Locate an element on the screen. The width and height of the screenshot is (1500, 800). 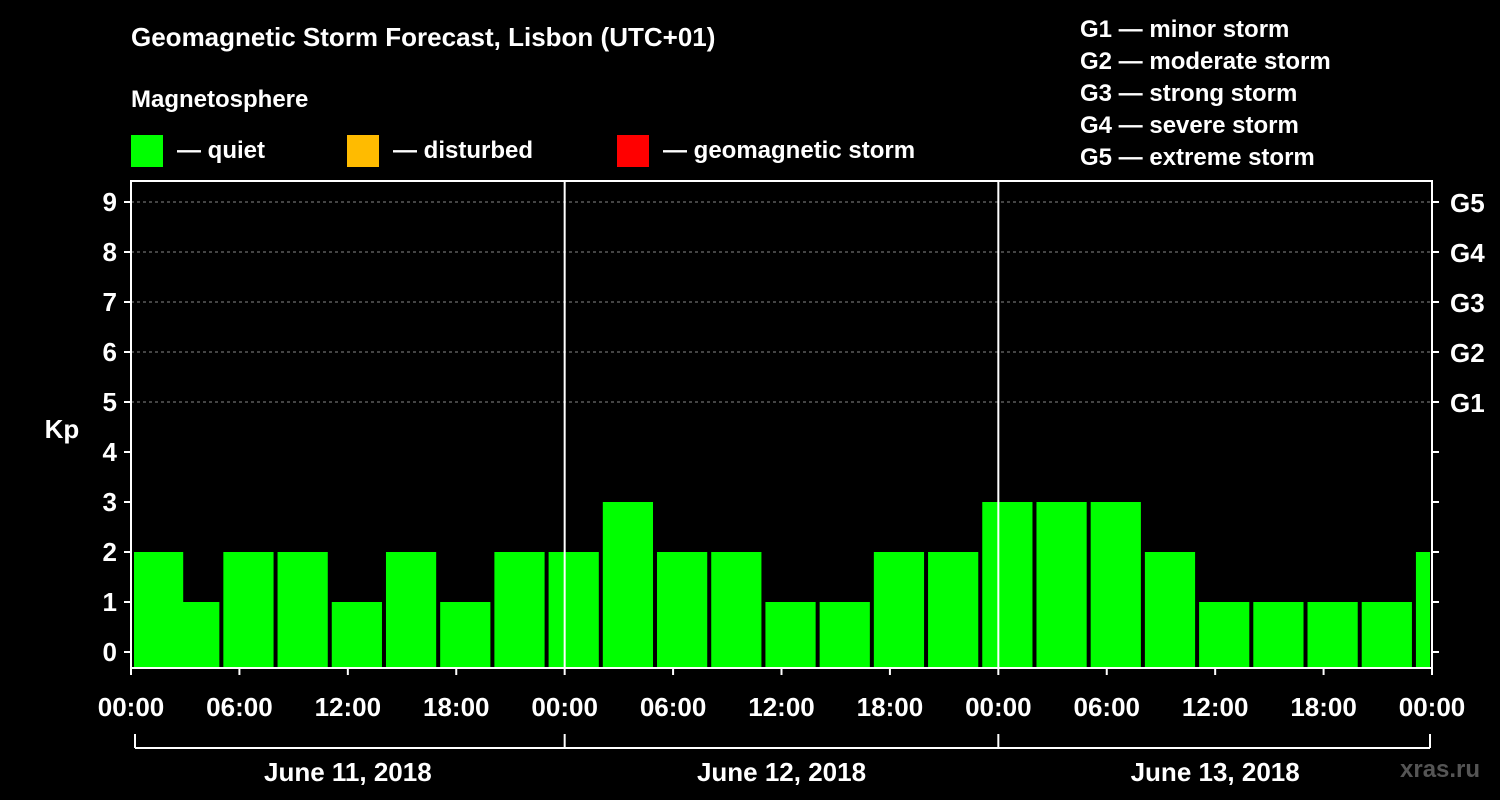
y-tick-label: 5 is located at coordinates (110, 402).